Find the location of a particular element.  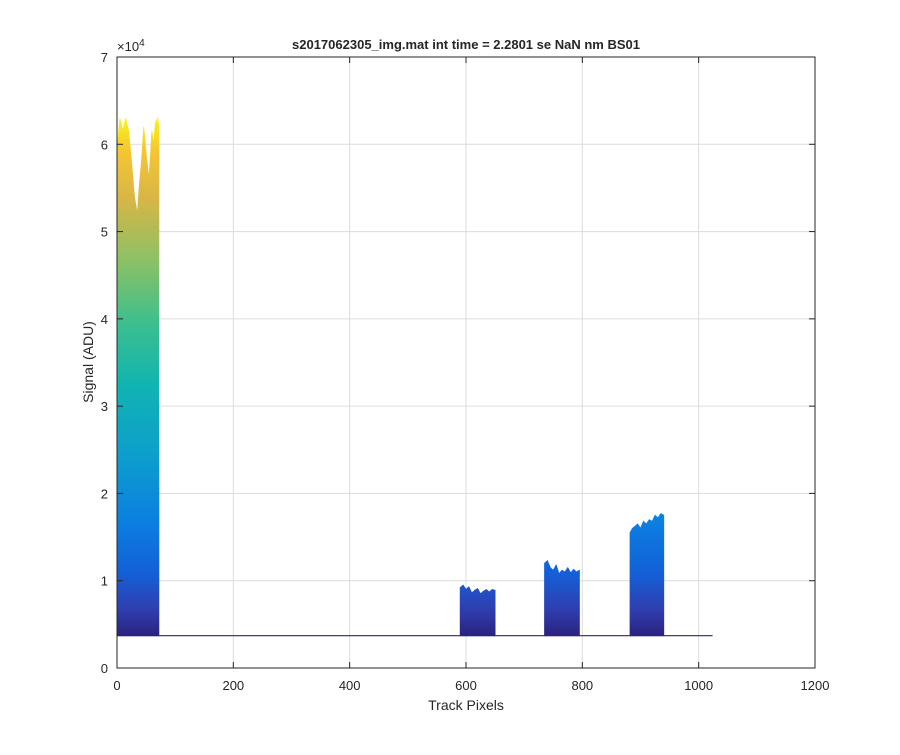

y-tick-label: 5 is located at coordinates (104, 232).